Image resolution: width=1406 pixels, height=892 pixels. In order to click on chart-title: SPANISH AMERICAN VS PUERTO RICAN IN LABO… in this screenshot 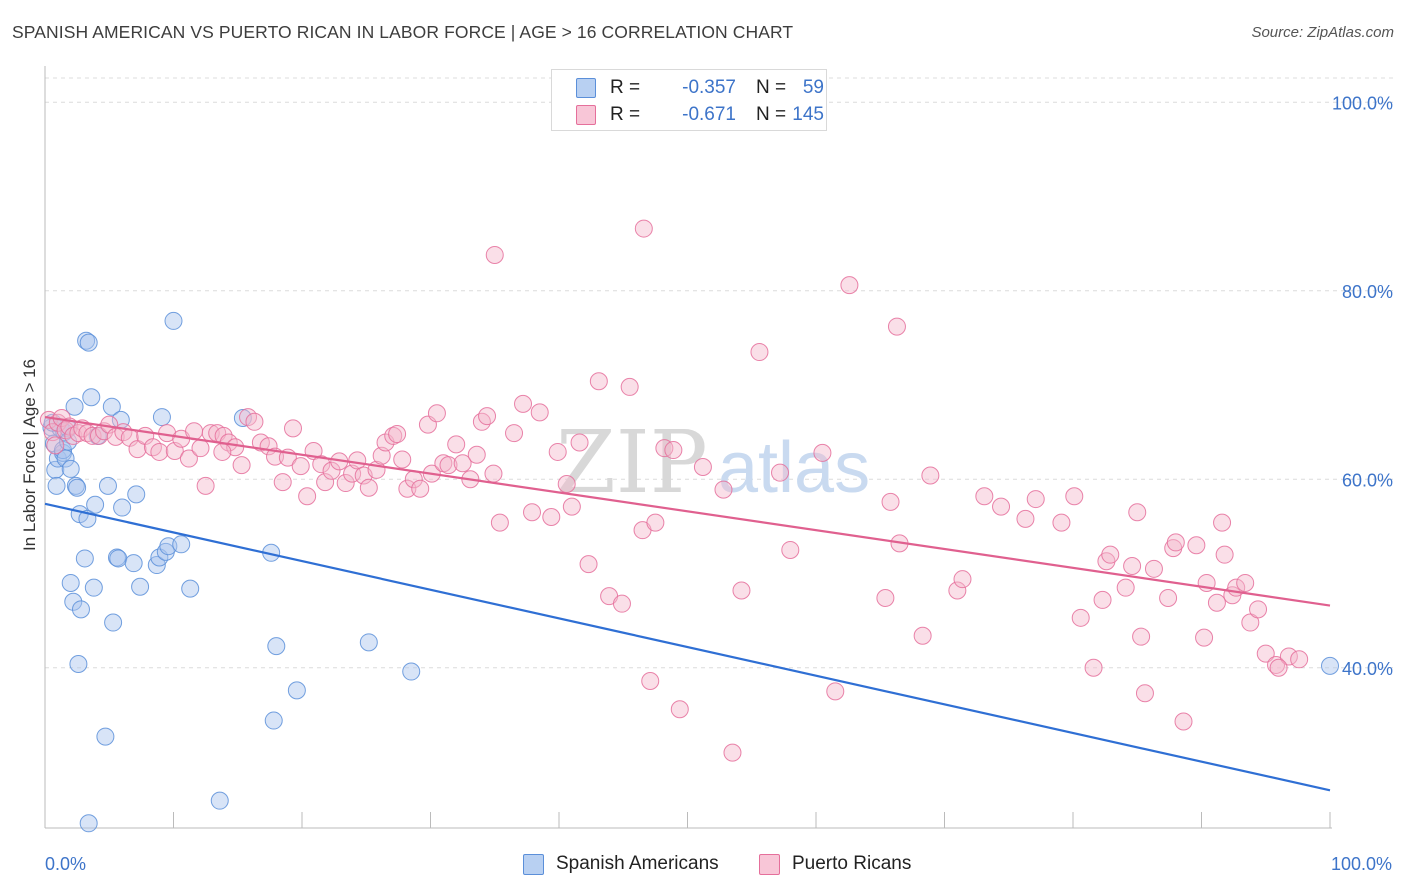, I will do `click(403, 32)`.